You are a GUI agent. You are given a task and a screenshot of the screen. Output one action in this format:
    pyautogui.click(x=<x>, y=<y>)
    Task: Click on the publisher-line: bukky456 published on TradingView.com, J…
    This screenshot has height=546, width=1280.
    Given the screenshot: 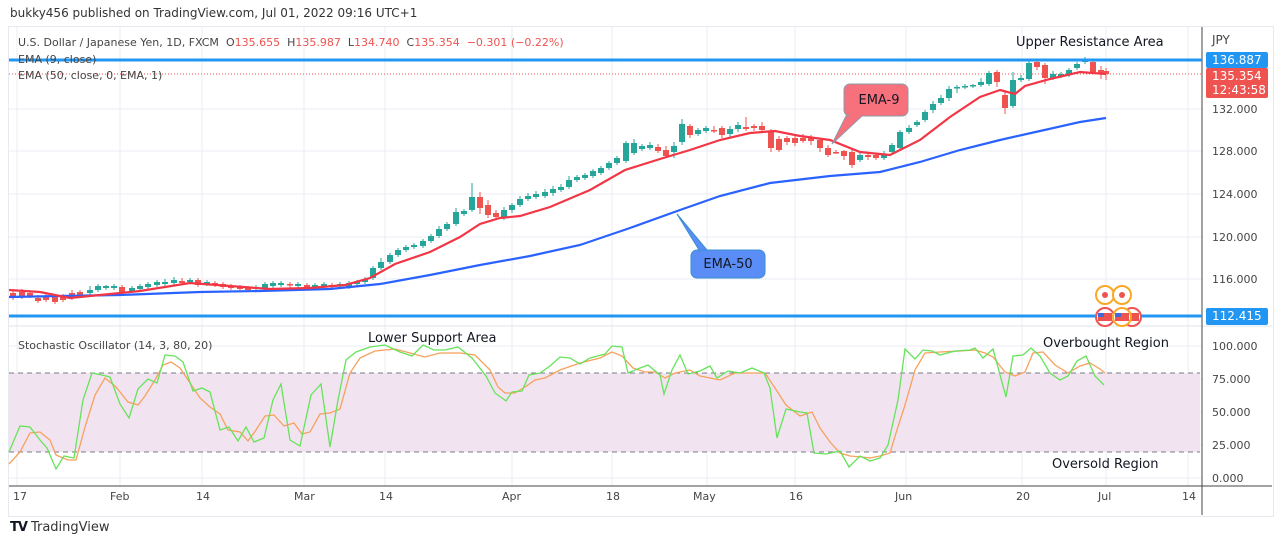 What is the action you would take?
    pyautogui.click(x=214, y=13)
    